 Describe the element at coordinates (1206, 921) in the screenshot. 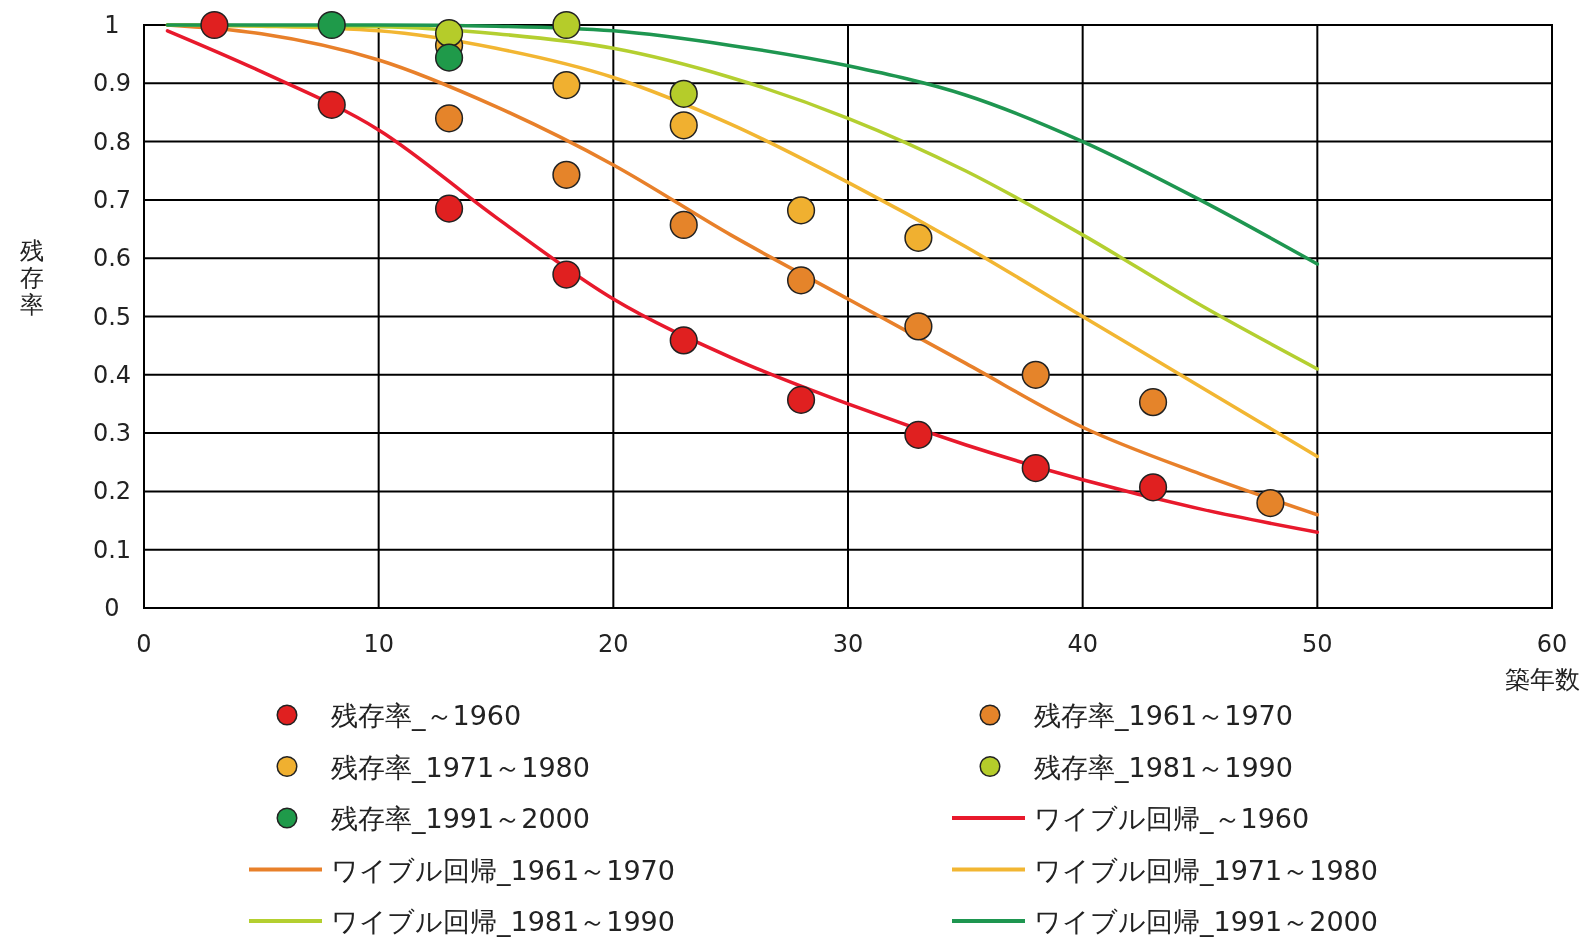

I see `legend-label: ワイブル回帰_1991～2000` at that location.